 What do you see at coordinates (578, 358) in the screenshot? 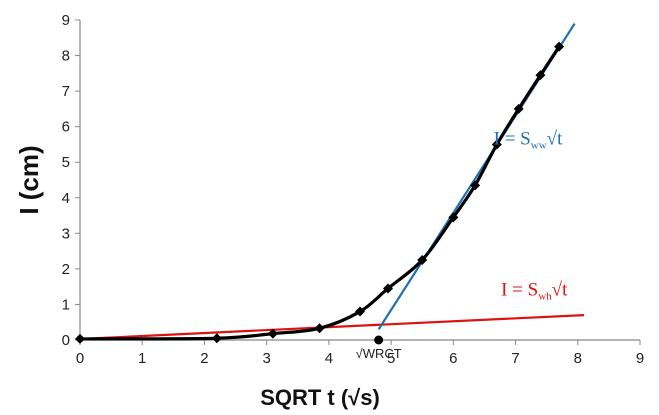
I see `x-tick-label: 8` at bounding box center [578, 358].